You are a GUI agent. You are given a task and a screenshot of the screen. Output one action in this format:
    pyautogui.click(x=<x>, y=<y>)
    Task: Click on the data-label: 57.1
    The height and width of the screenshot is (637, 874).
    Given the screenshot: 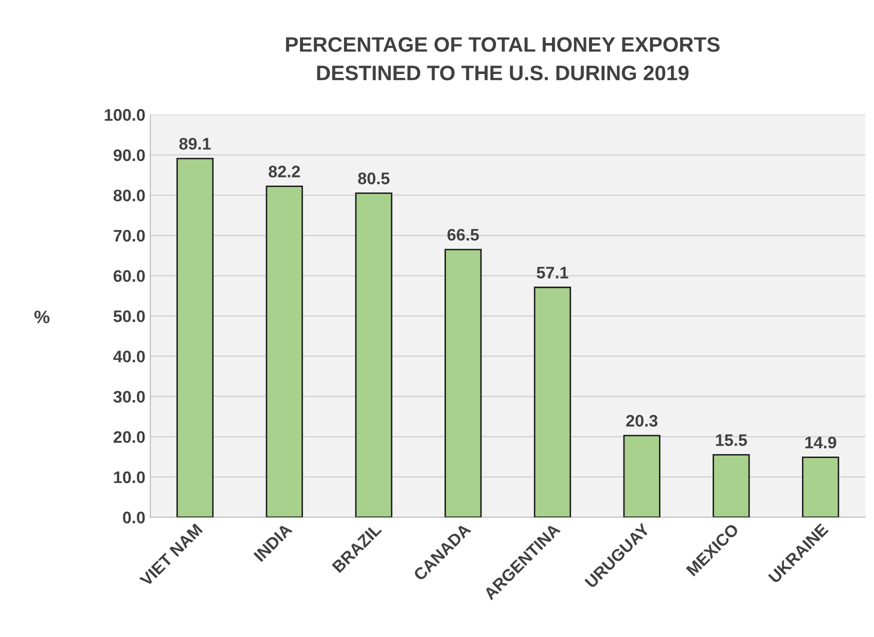 What is the action you would take?
    pyautogui.click(x=552, y=272)
    